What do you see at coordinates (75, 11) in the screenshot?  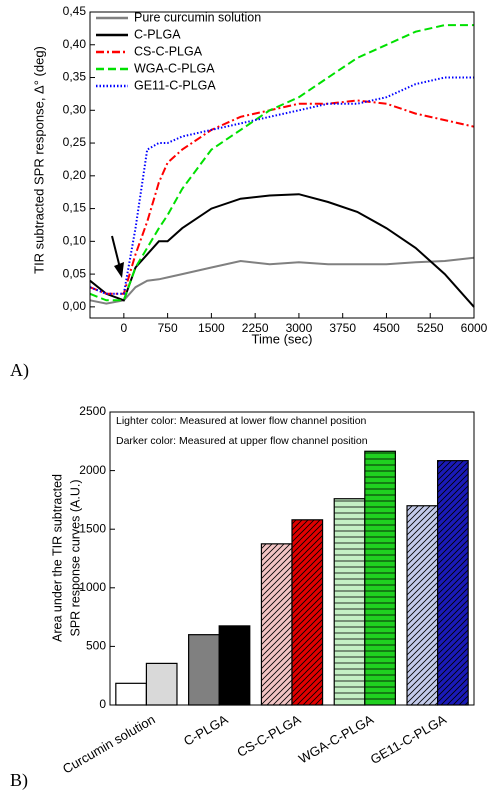 I see `y-tick-label: 0,45` at bounding box center [75, 11].